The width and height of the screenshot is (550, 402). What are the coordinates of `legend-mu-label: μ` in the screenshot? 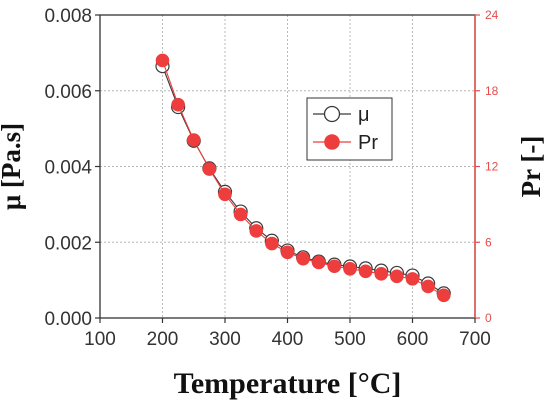 It's located at (364, 115).